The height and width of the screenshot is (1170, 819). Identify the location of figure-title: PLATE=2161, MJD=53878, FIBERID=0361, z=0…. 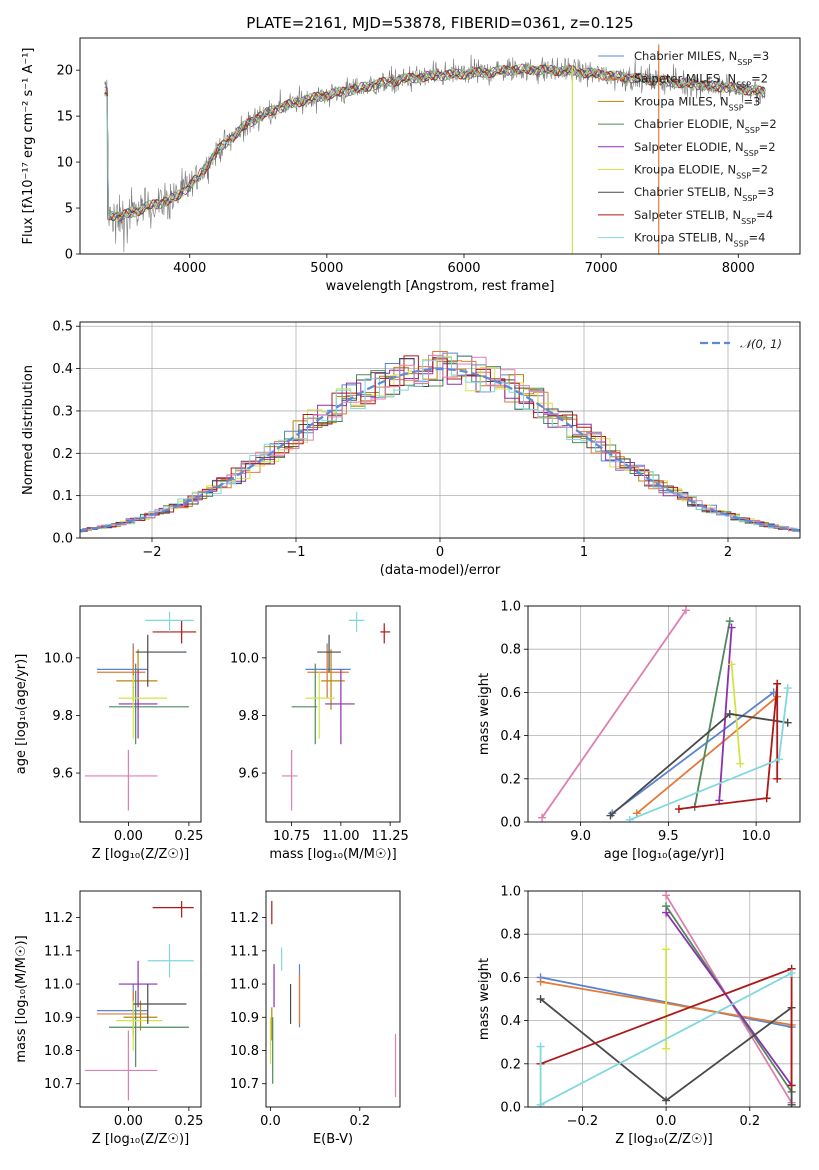
(439, 23).